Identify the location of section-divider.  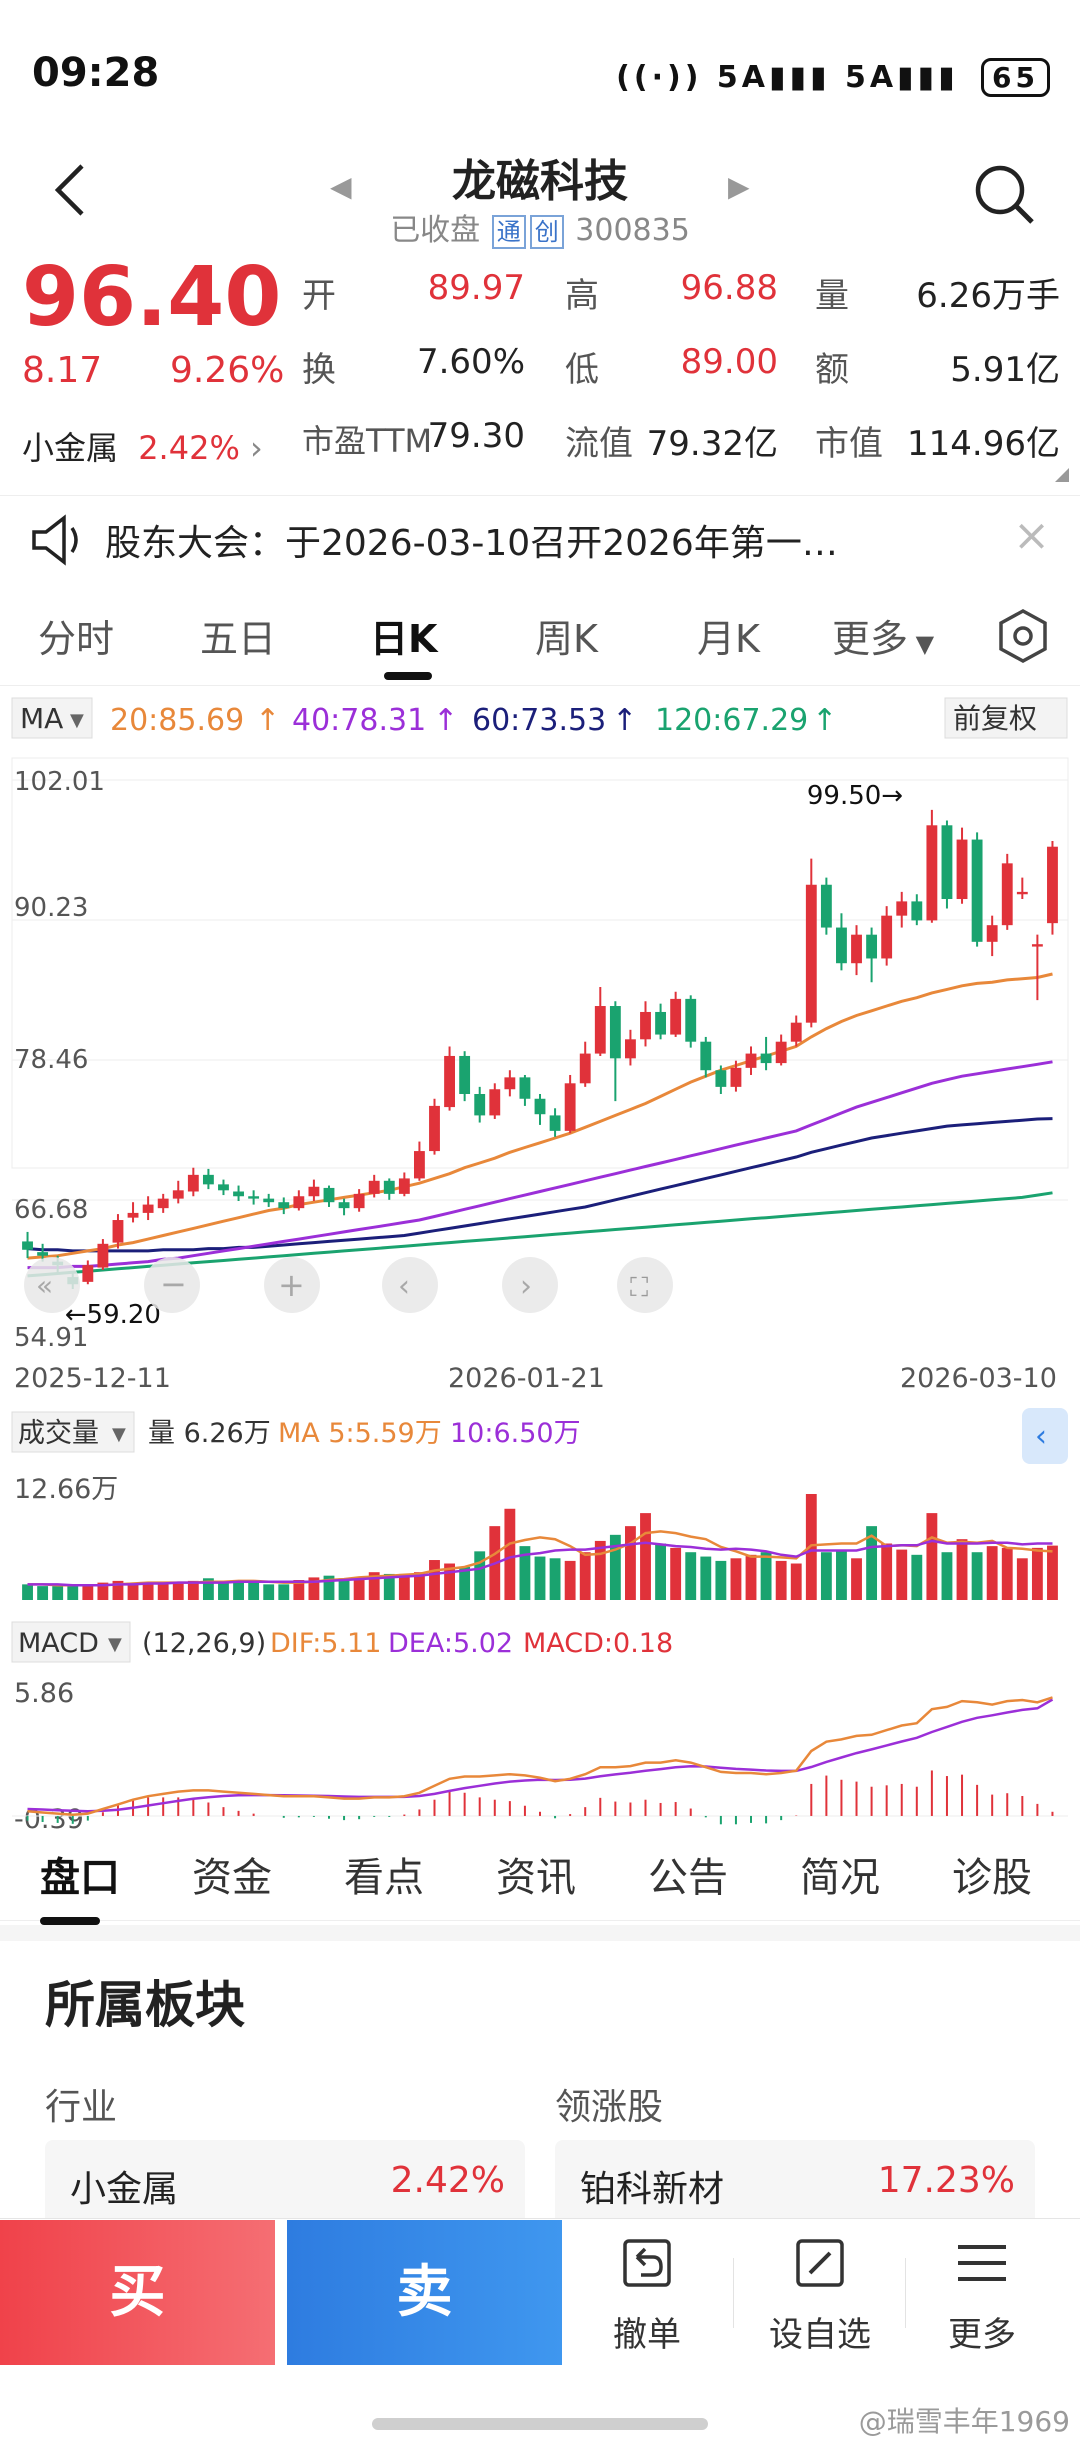
(540, 1933).